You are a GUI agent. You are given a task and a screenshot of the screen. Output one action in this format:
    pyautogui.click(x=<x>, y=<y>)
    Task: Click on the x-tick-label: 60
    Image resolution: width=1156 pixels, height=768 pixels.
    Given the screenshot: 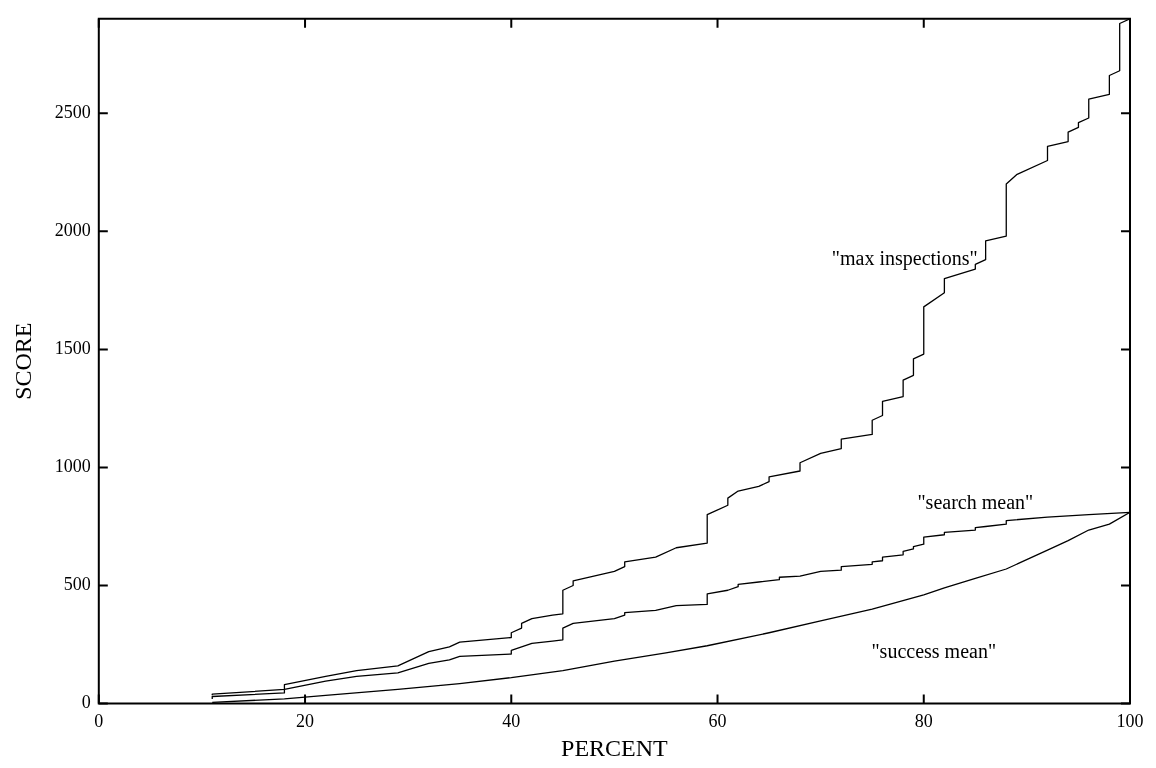 What is the action you would take?
    pyautogui.click(x=717, y=721)
    